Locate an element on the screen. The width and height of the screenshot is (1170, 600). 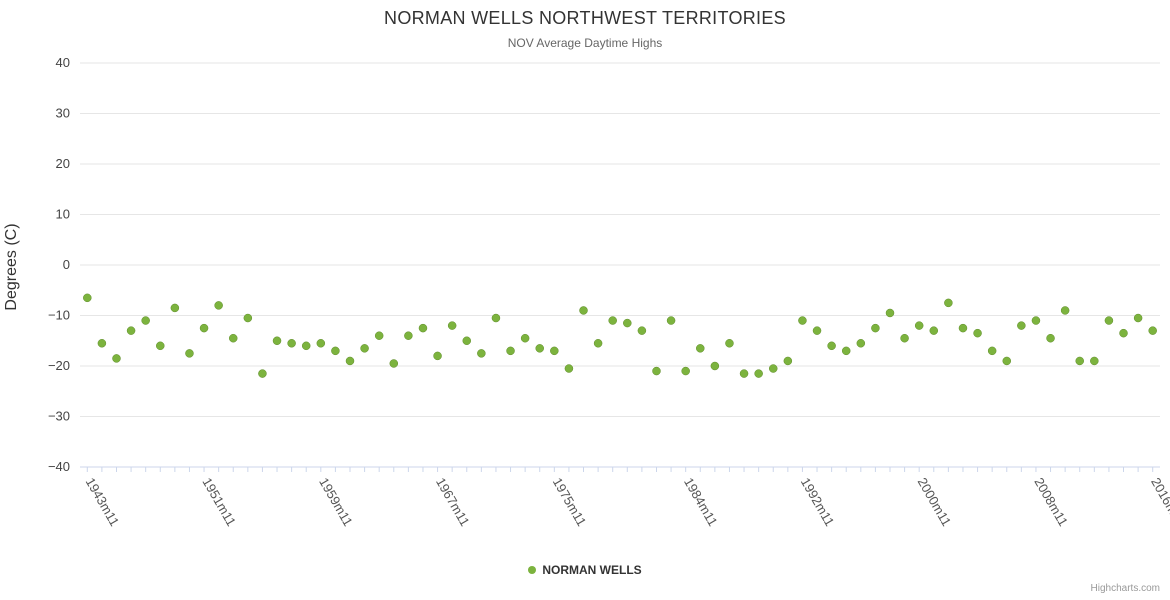
x-tick-label: 1992m11 is located at coordinates (818, 502).